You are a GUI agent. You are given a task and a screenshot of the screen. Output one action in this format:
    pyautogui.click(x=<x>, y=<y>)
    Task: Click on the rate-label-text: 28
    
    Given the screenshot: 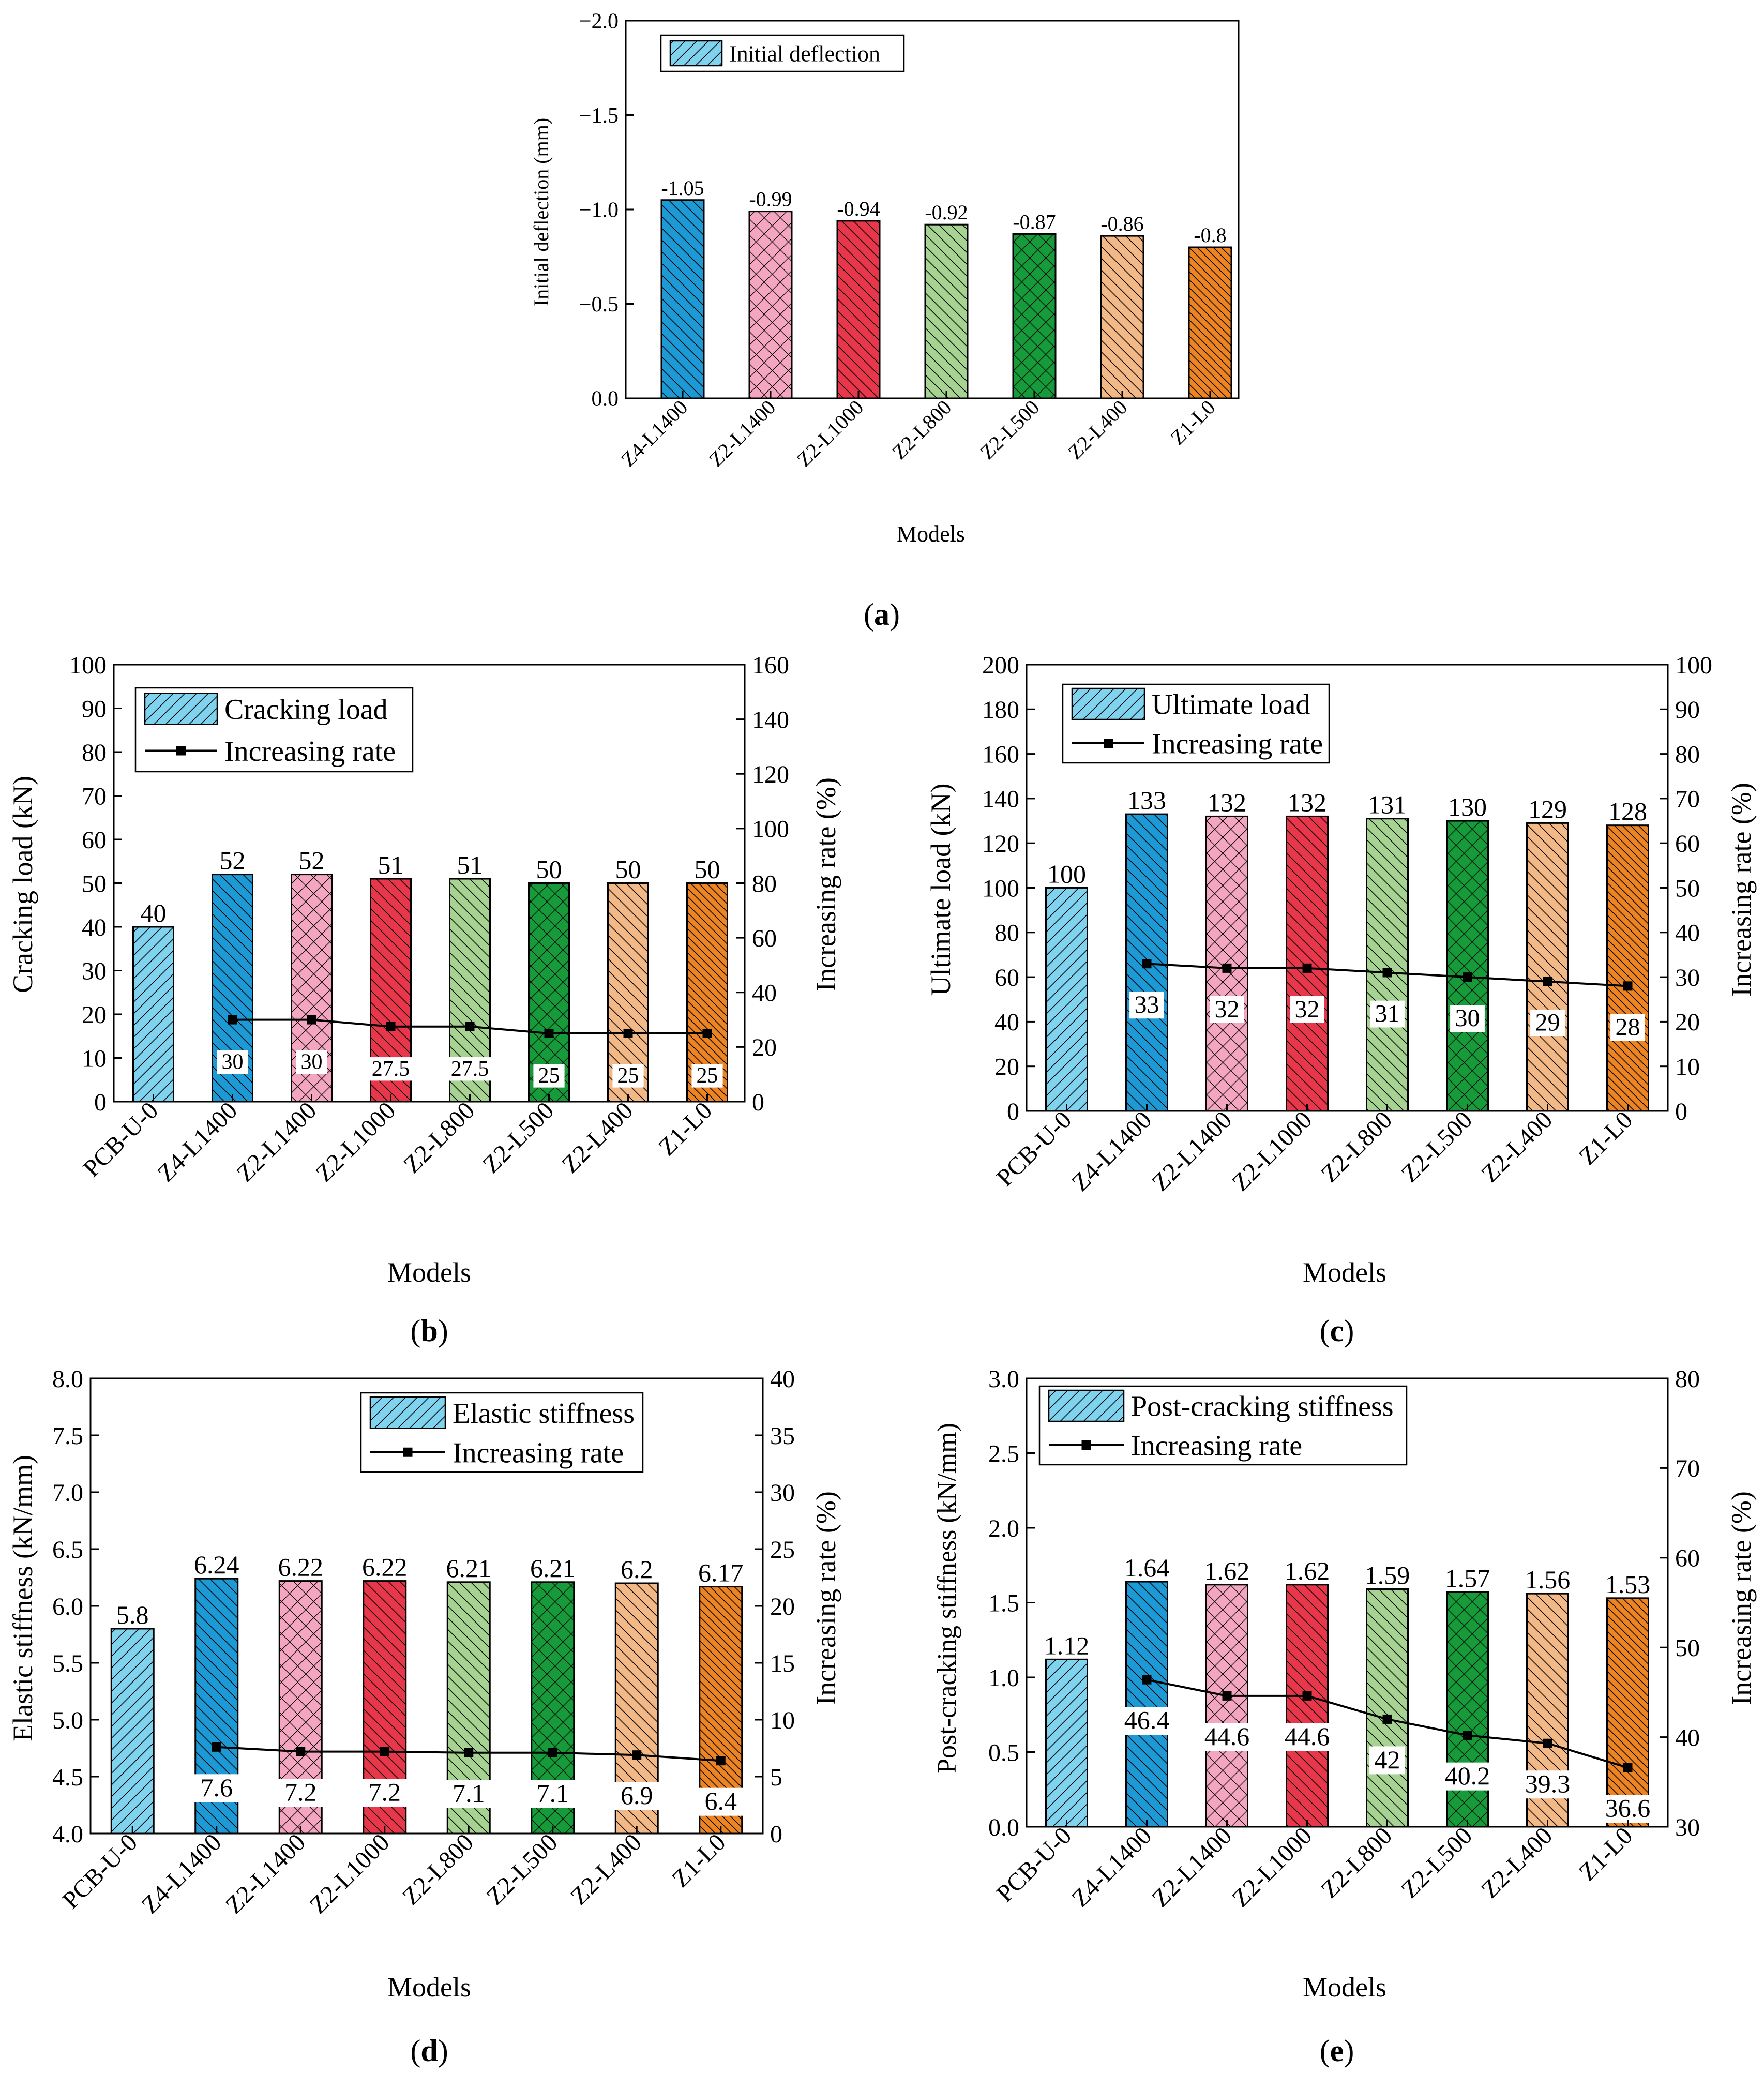 What is the action you would take?
    pyautogui.click(x=1628, y=1027)
    